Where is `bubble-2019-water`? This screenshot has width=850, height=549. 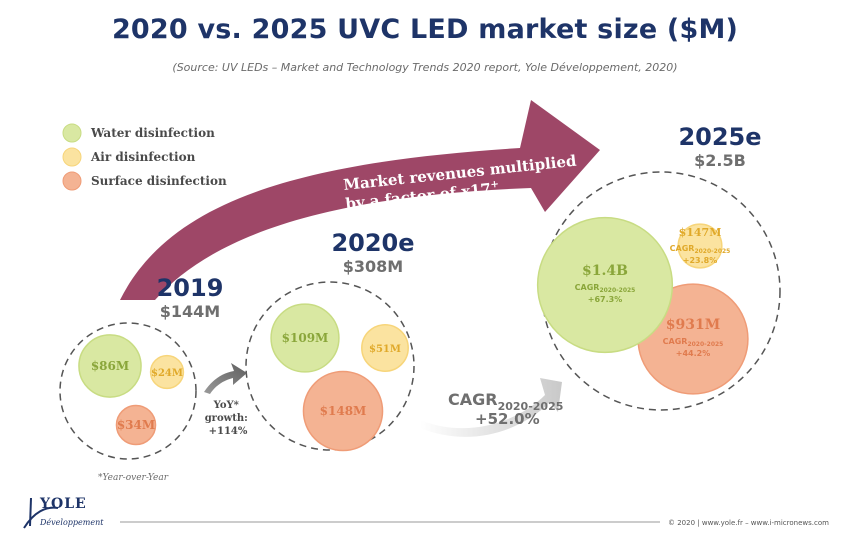
bubble-2019-water is located at coordinates (110, 366).